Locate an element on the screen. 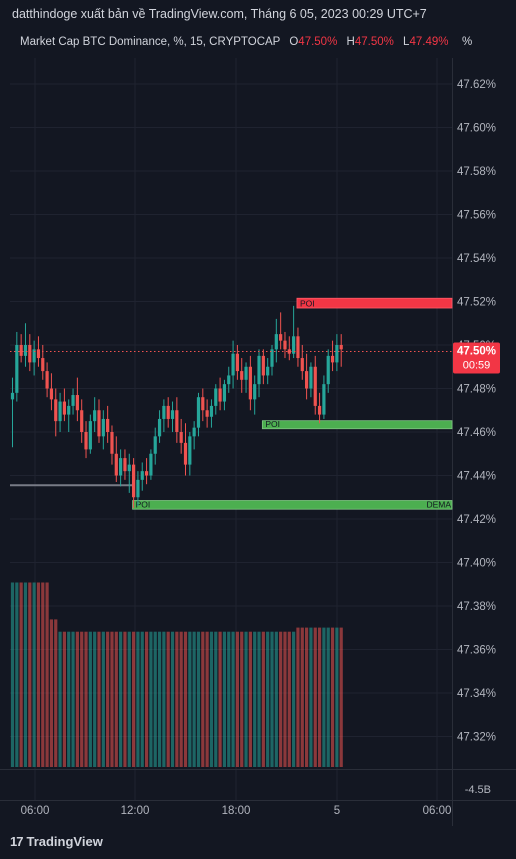  price-tick-label: 47.46% is located at coordinates (476, 433).